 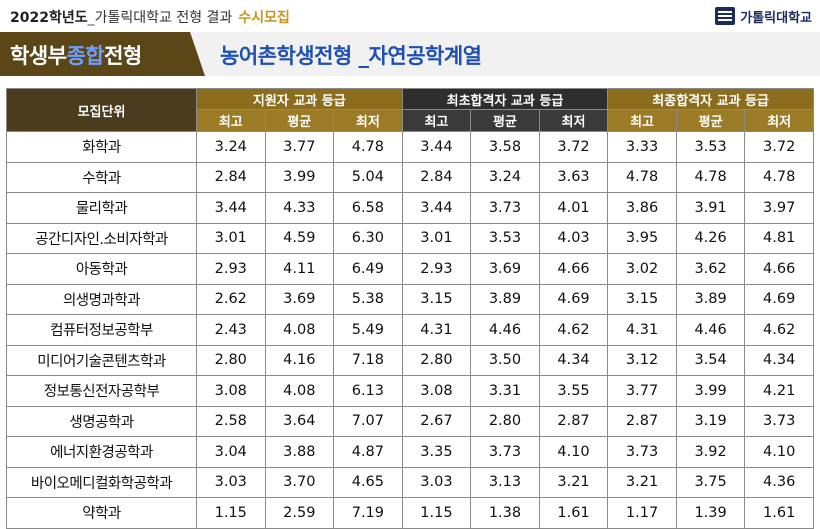 What do you see at coordinates (101, 177) in the screenshot?
I see `unit-name-cell: 수학과` at bounding box center [101, 177].